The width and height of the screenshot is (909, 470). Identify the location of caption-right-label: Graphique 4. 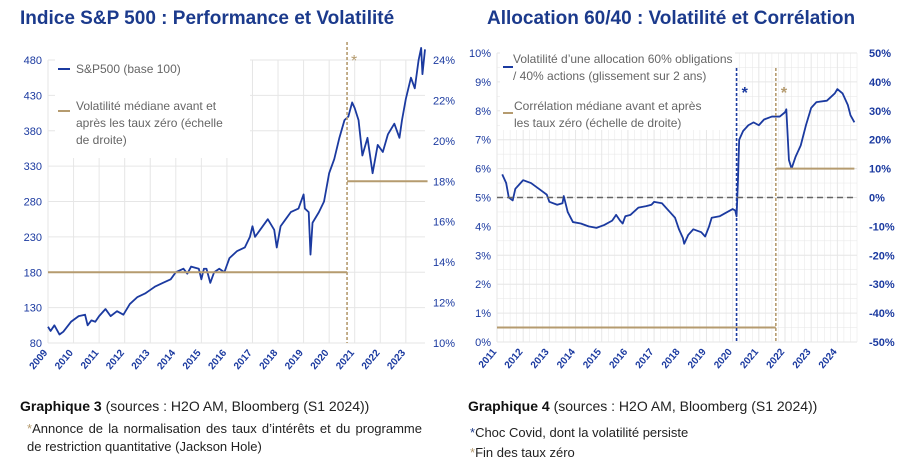
(509, 406).